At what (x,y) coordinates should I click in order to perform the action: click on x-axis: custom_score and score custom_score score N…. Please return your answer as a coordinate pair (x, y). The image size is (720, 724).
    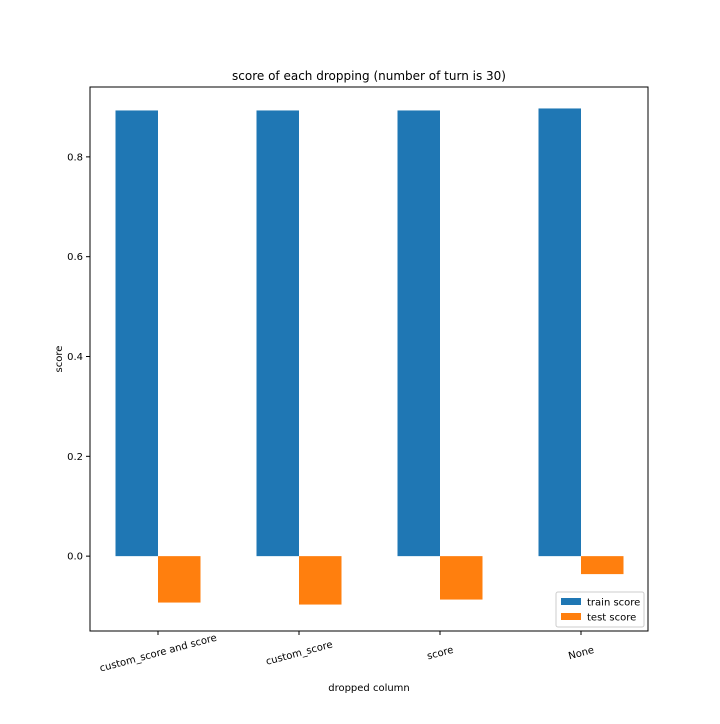
    Looking at the image, I should click on (347, 653).